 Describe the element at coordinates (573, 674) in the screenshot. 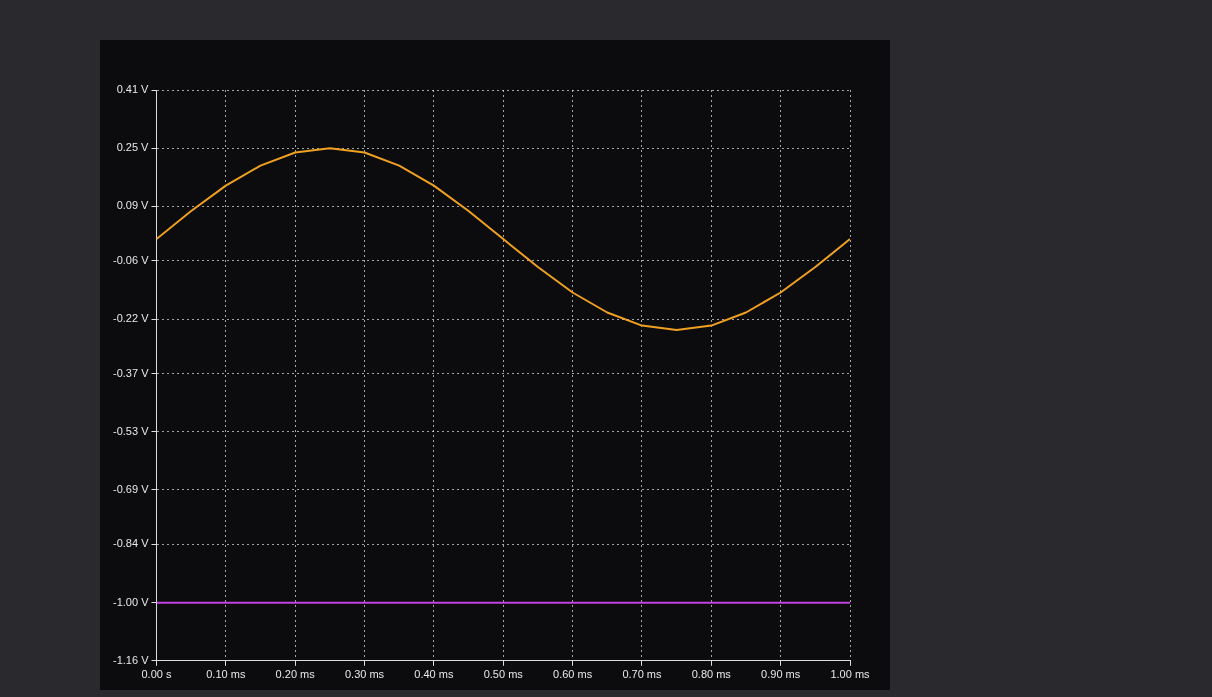

I see `x-tick-label: 0.60 ms` at that location.